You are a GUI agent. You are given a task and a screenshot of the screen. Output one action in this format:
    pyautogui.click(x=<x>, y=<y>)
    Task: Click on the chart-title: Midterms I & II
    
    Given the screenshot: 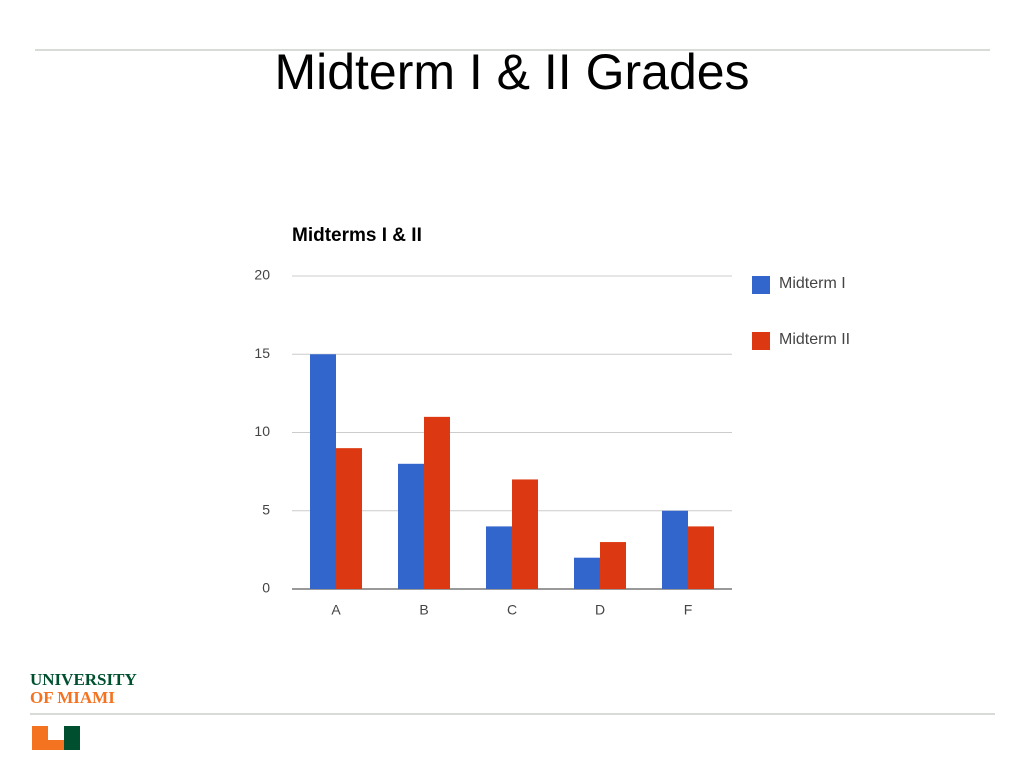 What is the action you would take?
    pyautogui.click(x=357, y=235)
    